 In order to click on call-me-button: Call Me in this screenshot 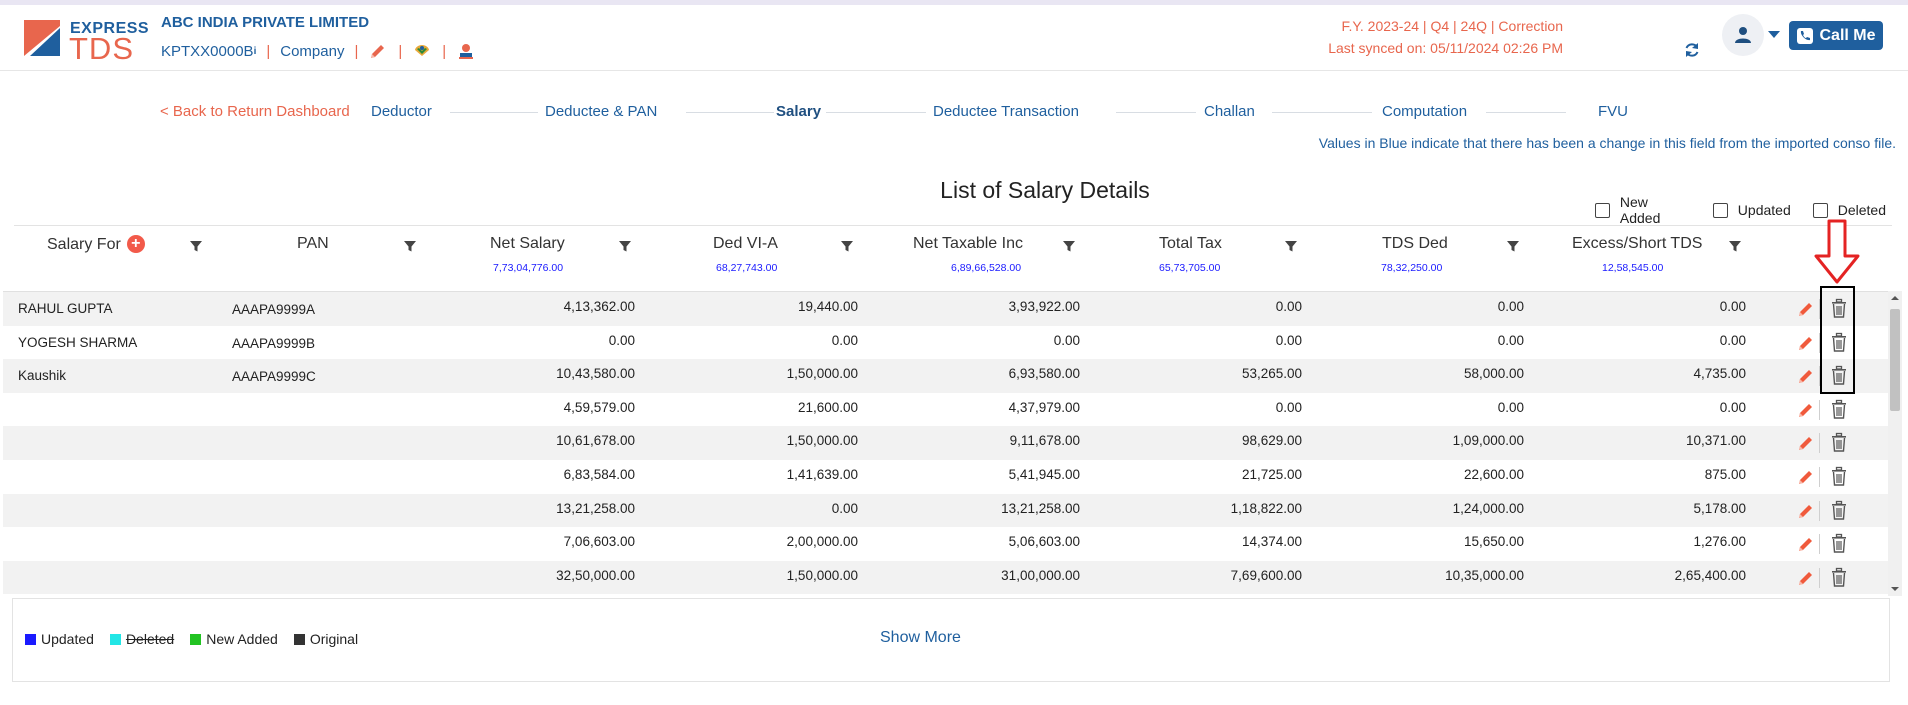, I will do `click(1836, 35)`.